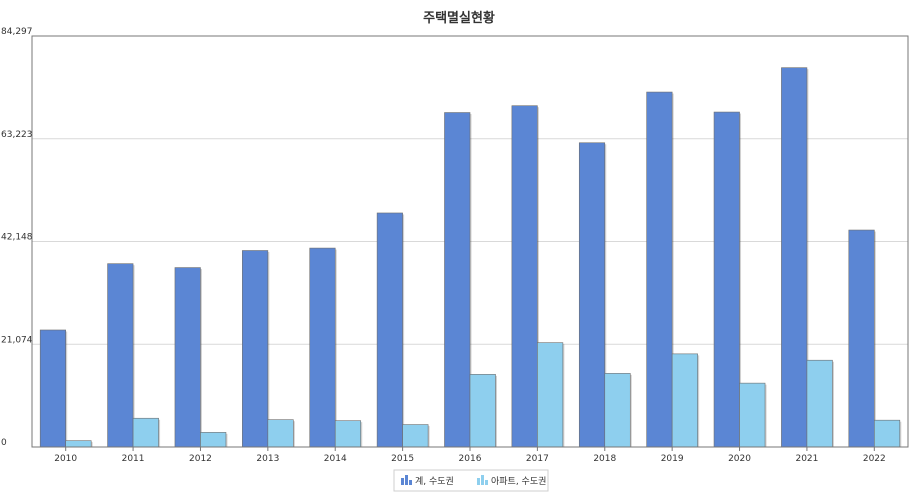 This screenshot has width=918, height=495. What do you see at coordinates (592, 295) in the screenshot?
I see `bar-total-2018` at bounding box center [592, 295].